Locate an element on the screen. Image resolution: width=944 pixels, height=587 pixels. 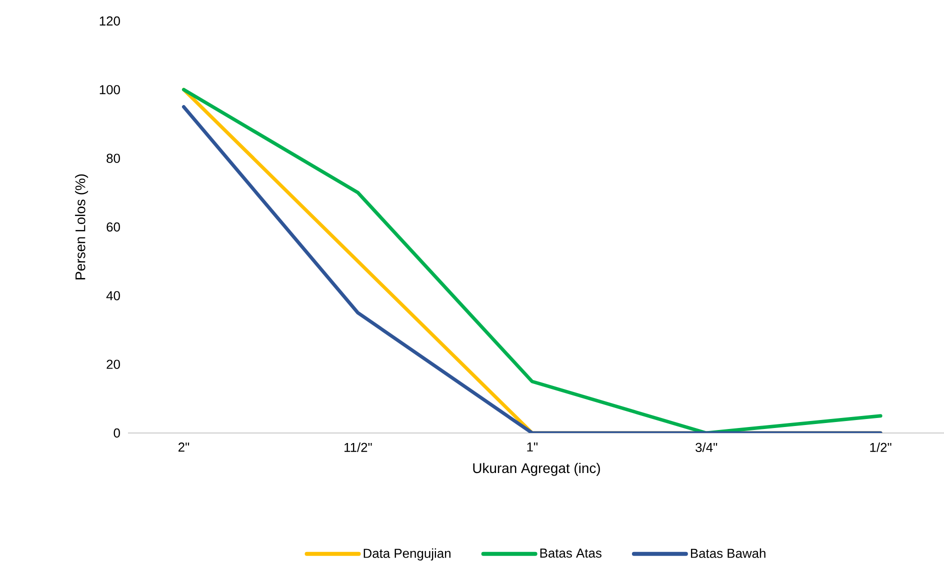
y-tick-label: 40 is located at coordinates (113, 295).